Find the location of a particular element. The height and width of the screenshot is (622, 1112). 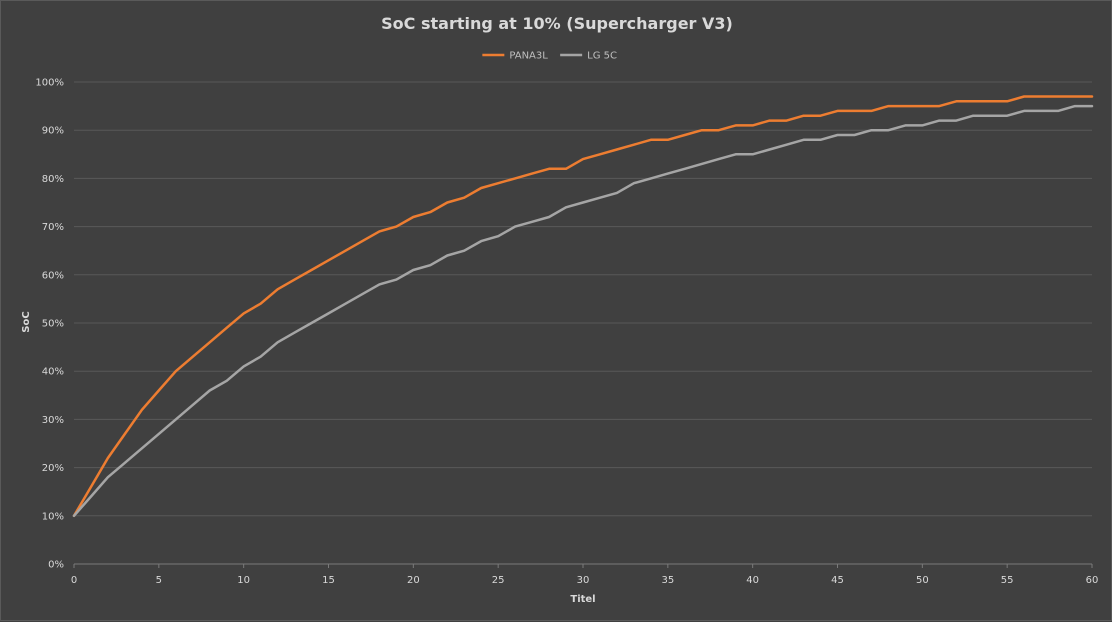

x-axis-ticks: 0 5 10 15 20 25 30 35 40 45 50 55 60 is located at coordinates (585, 575).